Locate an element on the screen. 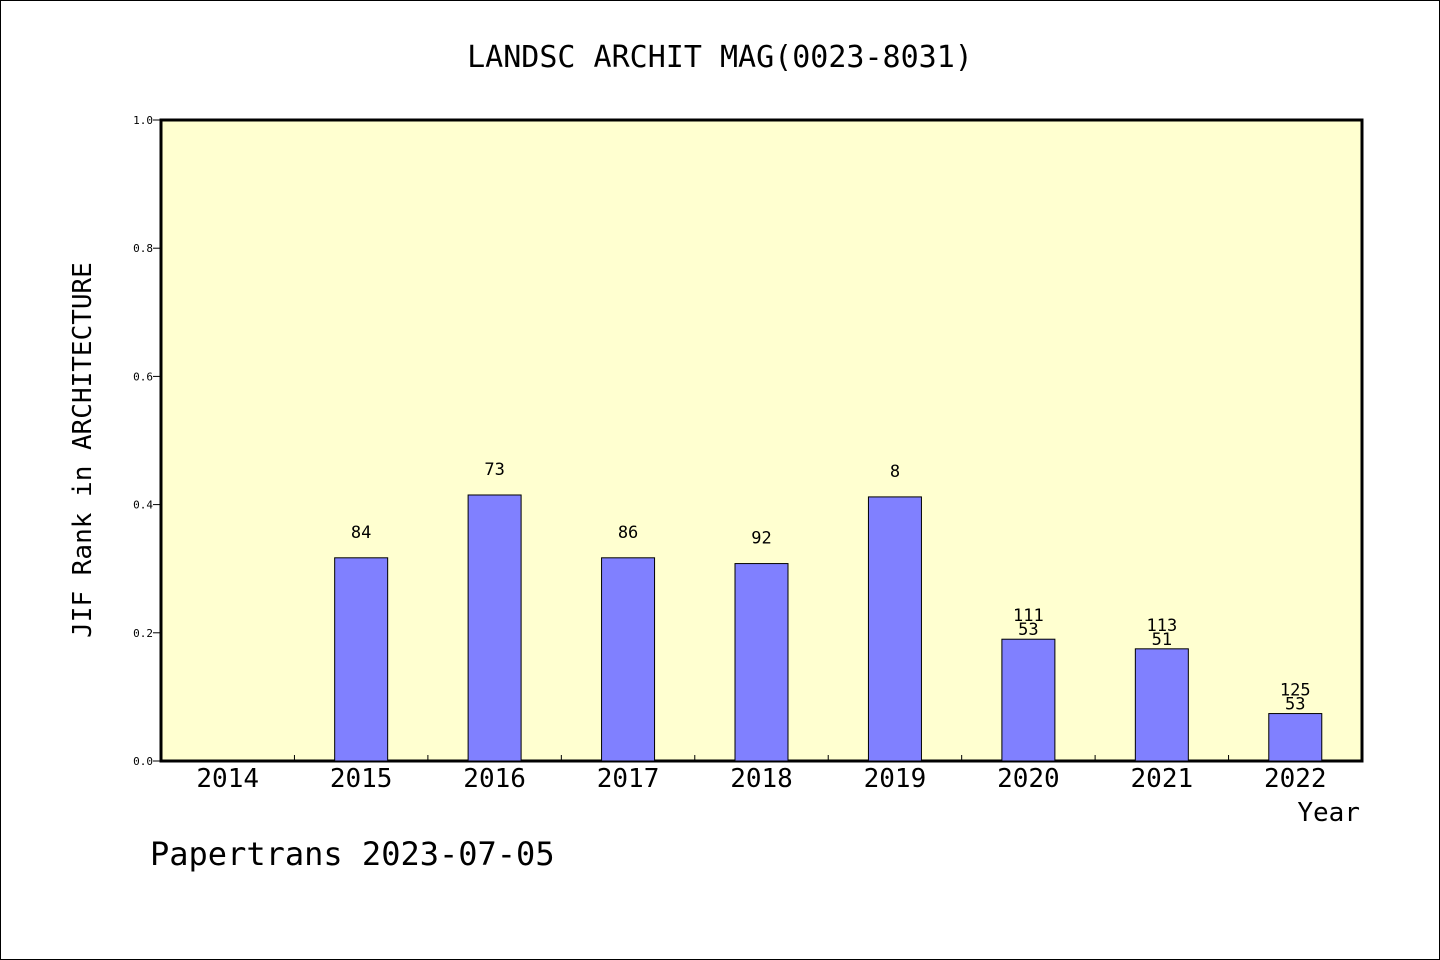  bar-2019 is located at coordinates (894, 629).